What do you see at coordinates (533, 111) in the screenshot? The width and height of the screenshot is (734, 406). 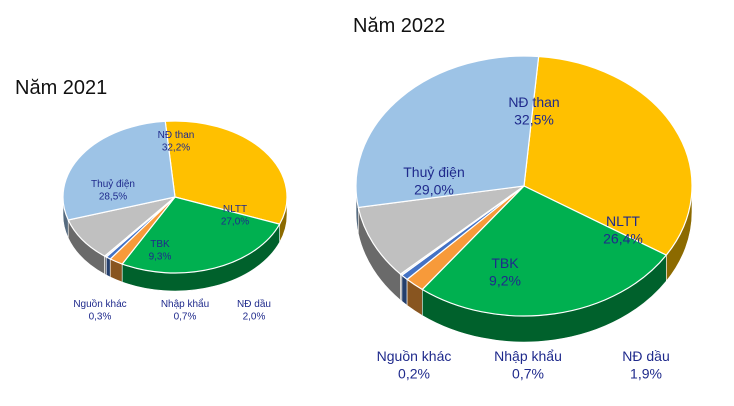 I see `pie-2022-label-nd-than: NĐ than 32,5%` at bounding box center [533, 111].